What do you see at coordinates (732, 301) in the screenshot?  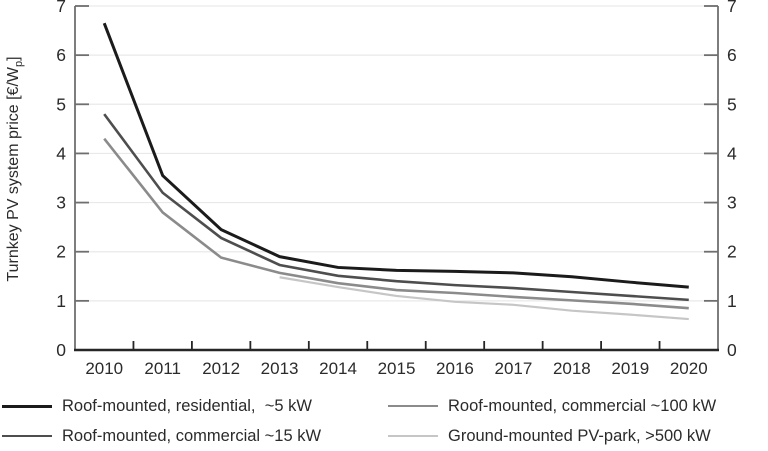 I see `y-tick-label-right-1: 1` at bounding box center [732, 301].